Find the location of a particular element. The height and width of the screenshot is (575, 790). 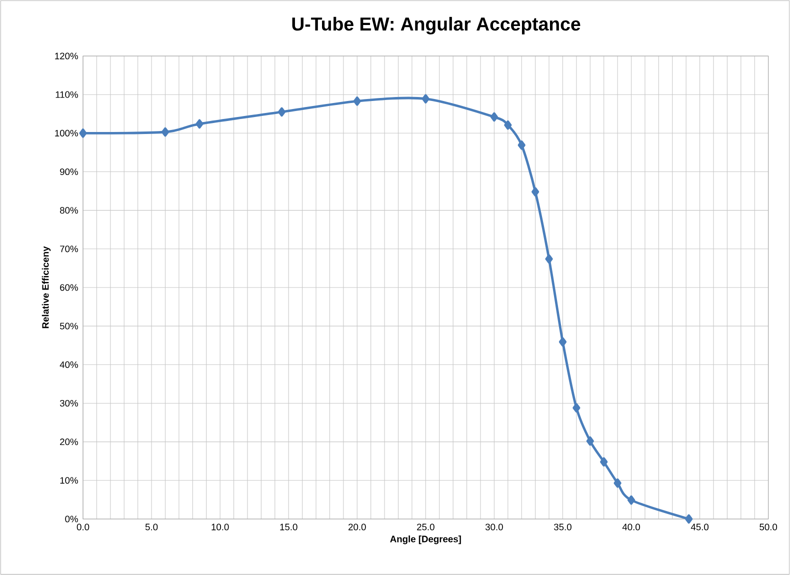

y-tick-label: 30% is located at coordinates (69, 403).